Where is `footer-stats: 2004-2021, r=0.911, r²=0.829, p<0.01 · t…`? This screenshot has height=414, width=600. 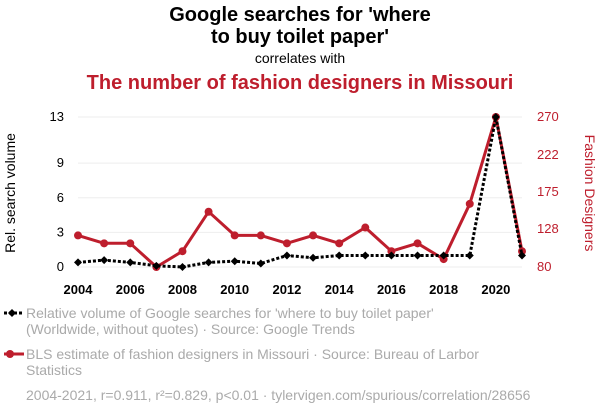
footer-stats: 2004-2021, r=0.911, r²=0.829, p<0.01 · t… is located at coordinates (278, 395).